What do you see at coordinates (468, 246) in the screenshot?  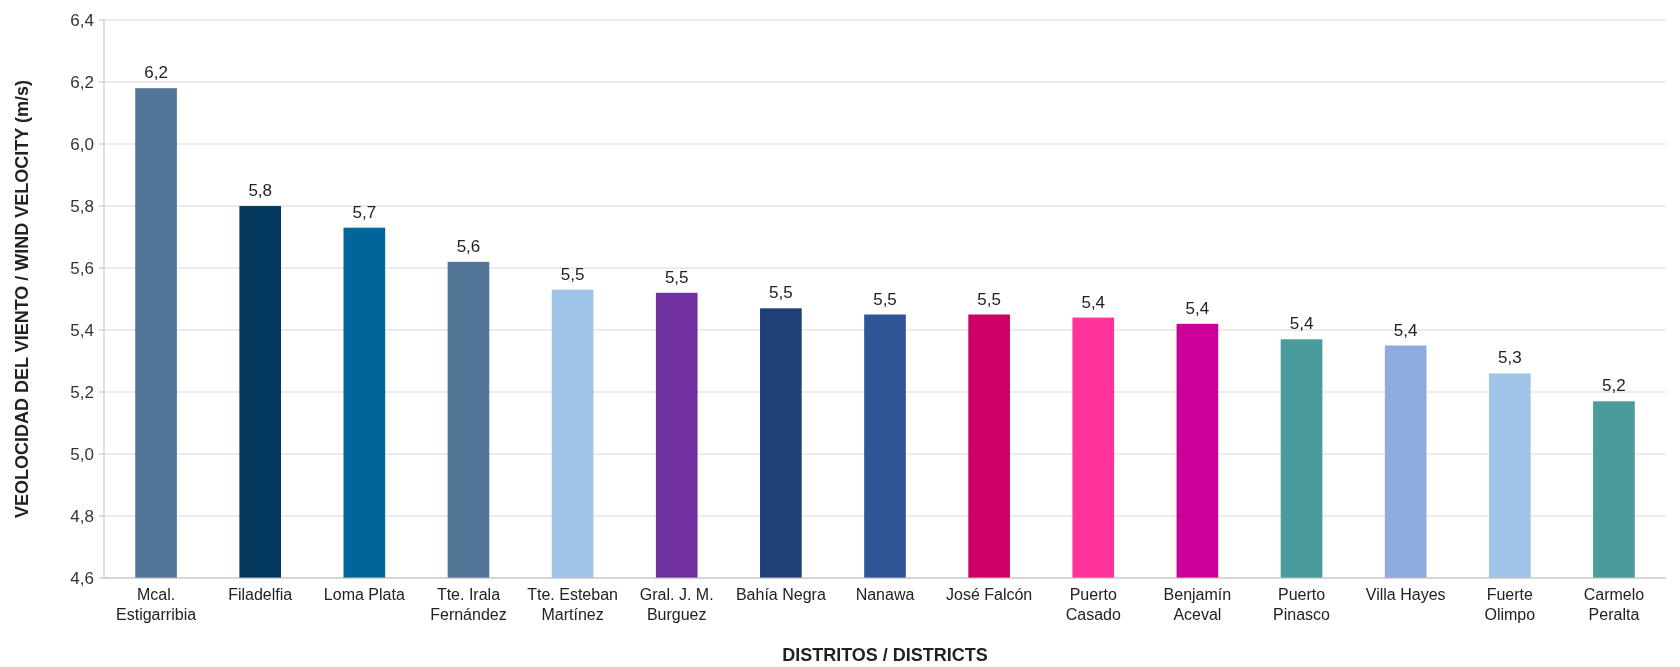 I see `data-label: 5,6` at bounding box center [468, 246].